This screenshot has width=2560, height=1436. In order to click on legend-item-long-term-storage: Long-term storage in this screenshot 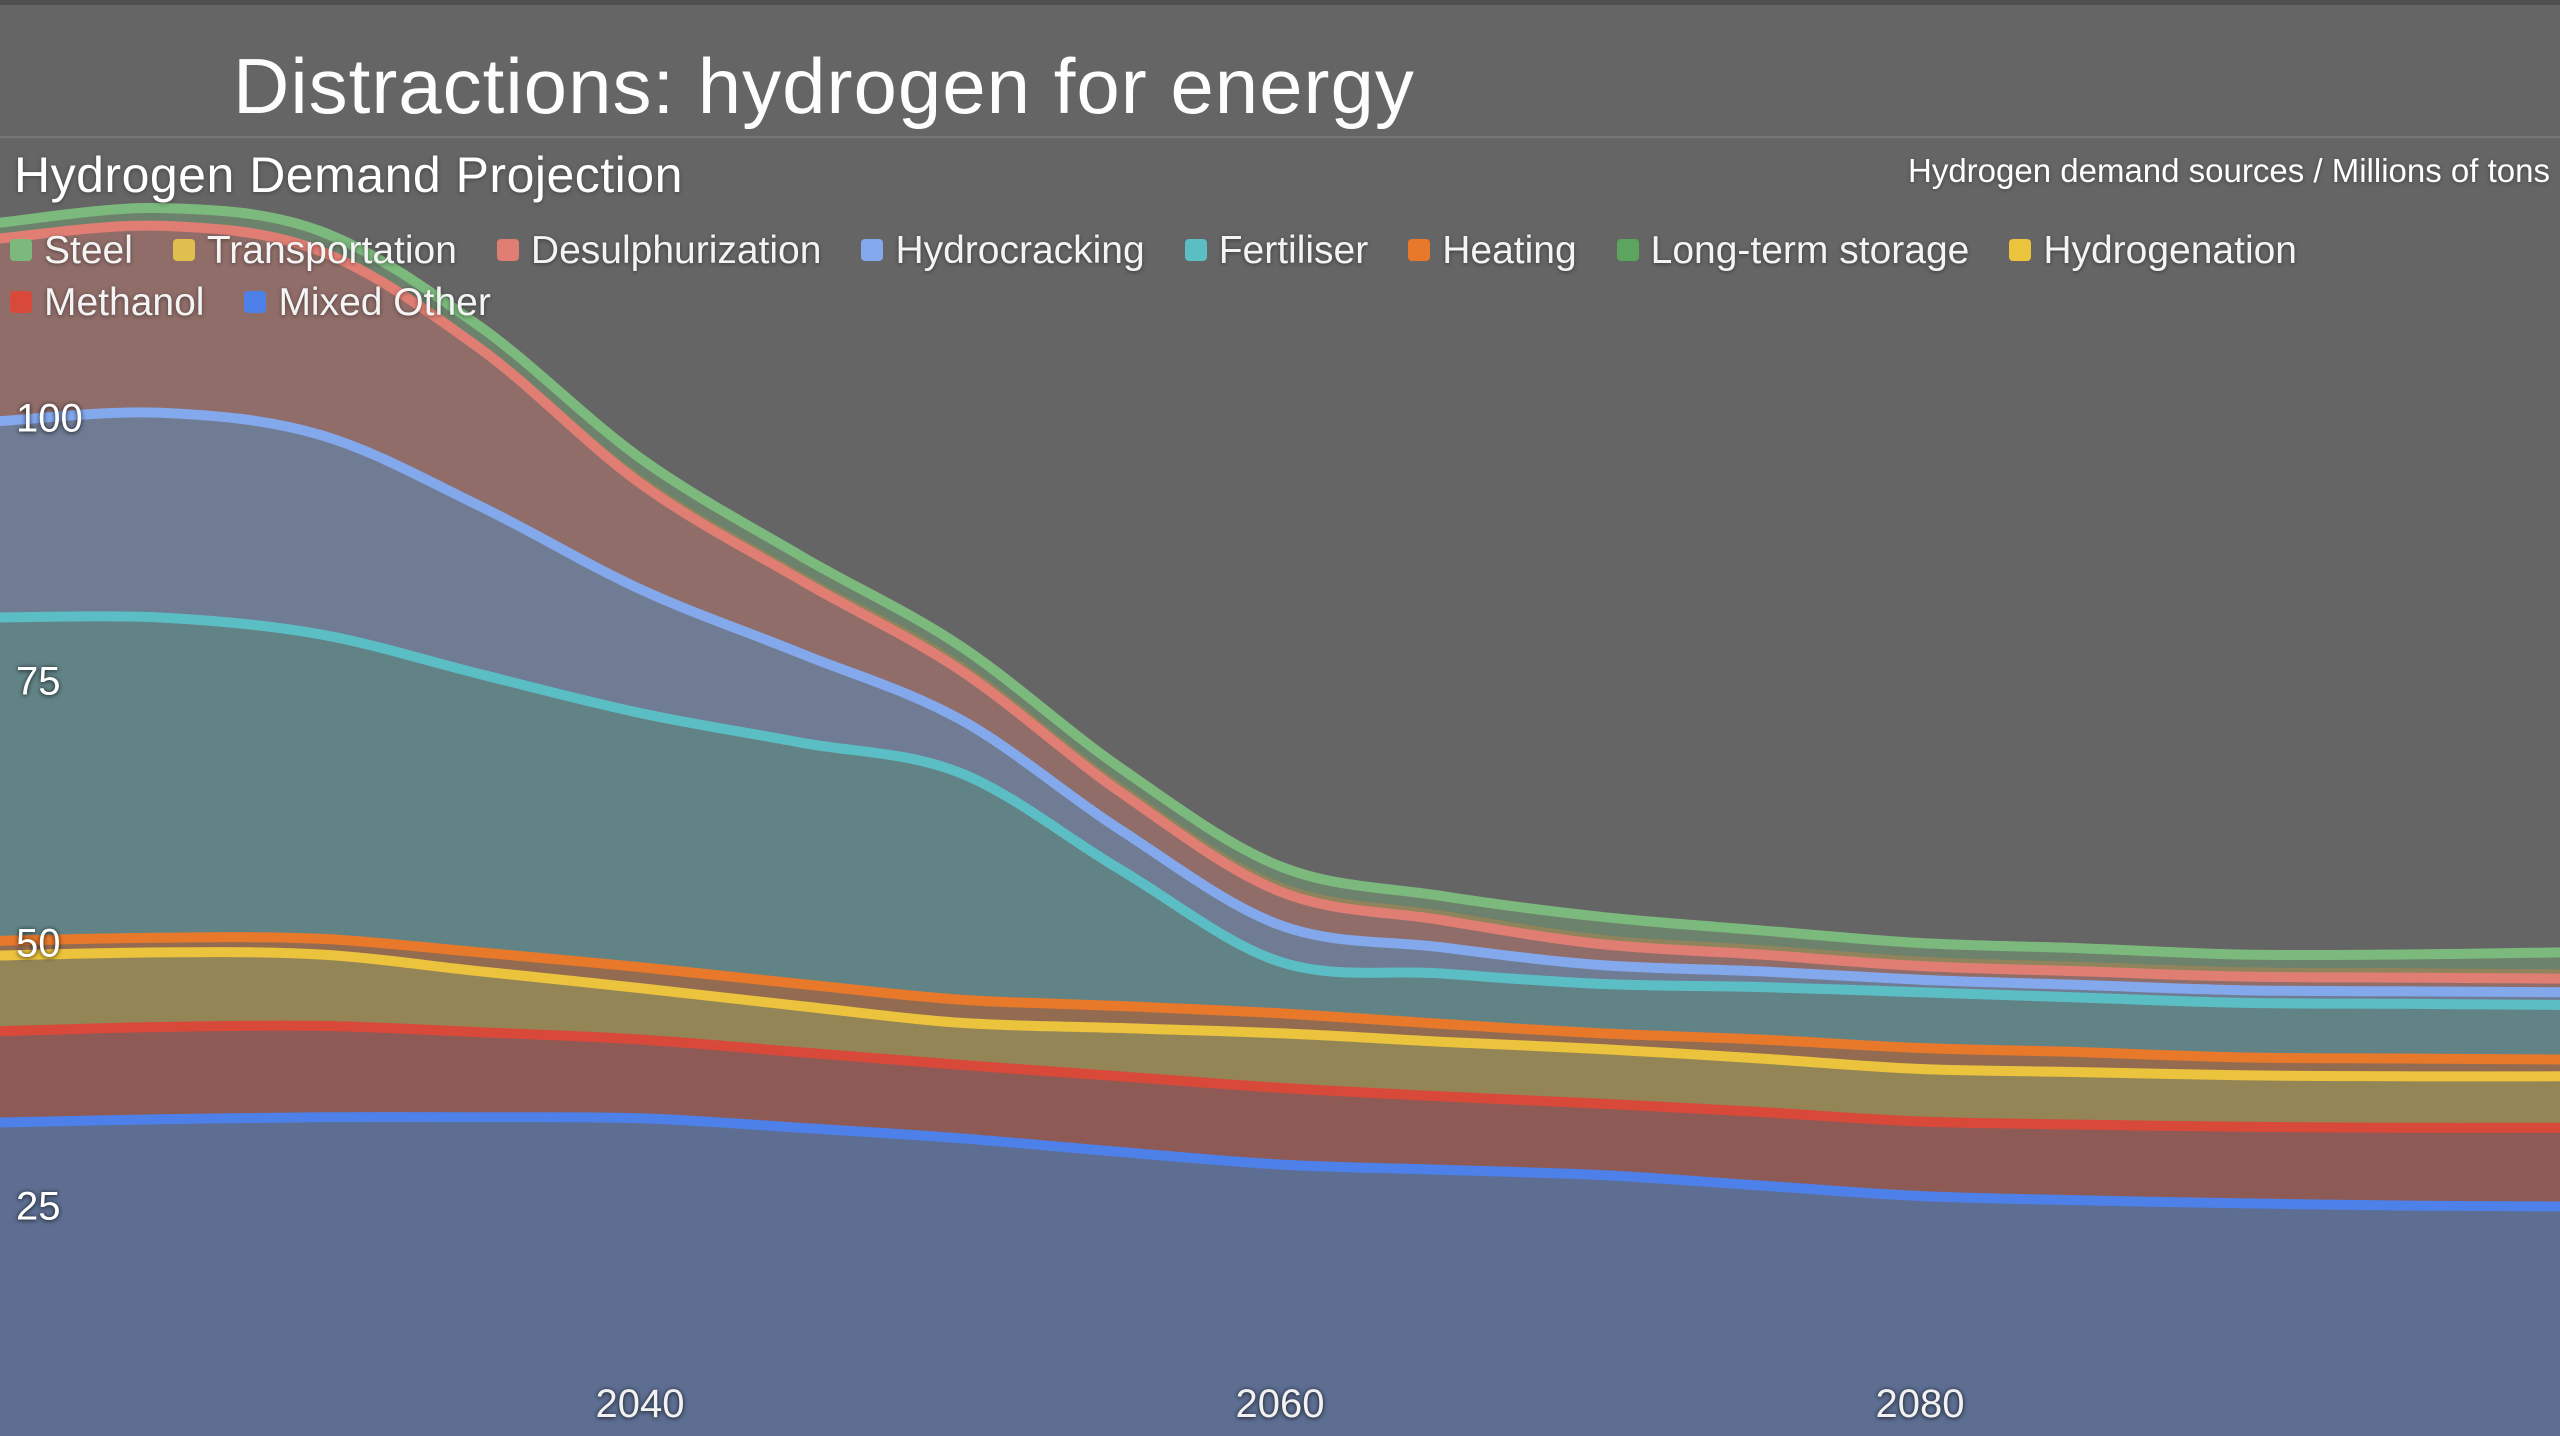, I will do `click(1793, 250)`.